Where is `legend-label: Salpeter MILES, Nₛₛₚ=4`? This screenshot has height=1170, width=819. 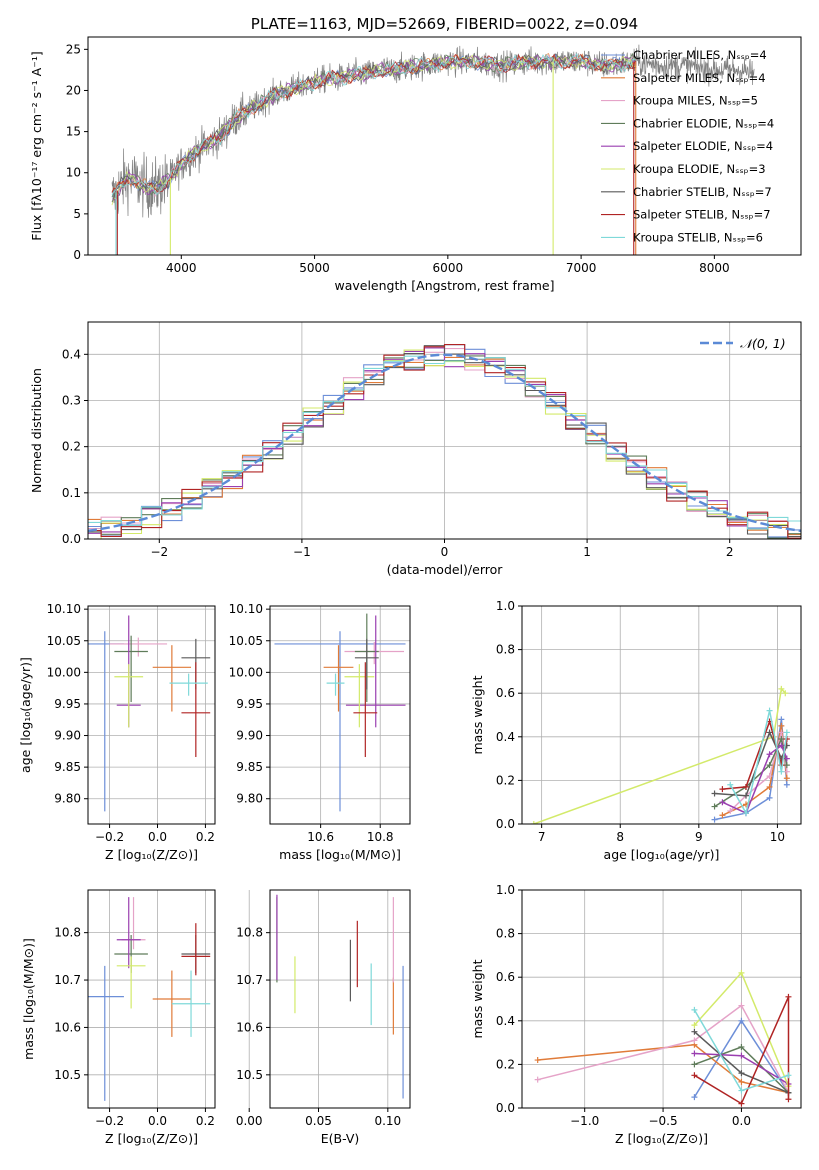
legend-label: Salpeter MILES, Nₛₛₚ=4 is located at coordinates (699, 78).